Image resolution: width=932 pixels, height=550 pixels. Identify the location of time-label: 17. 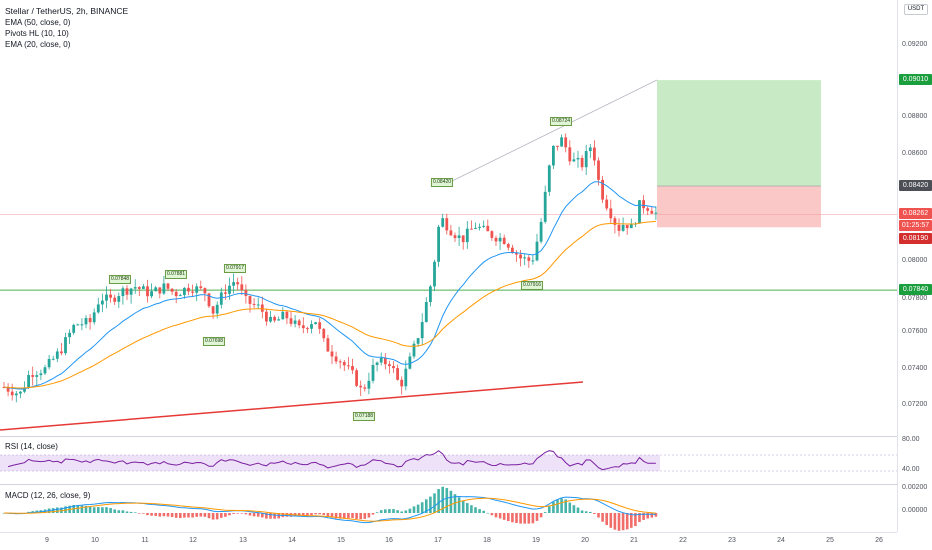
(438, 540).